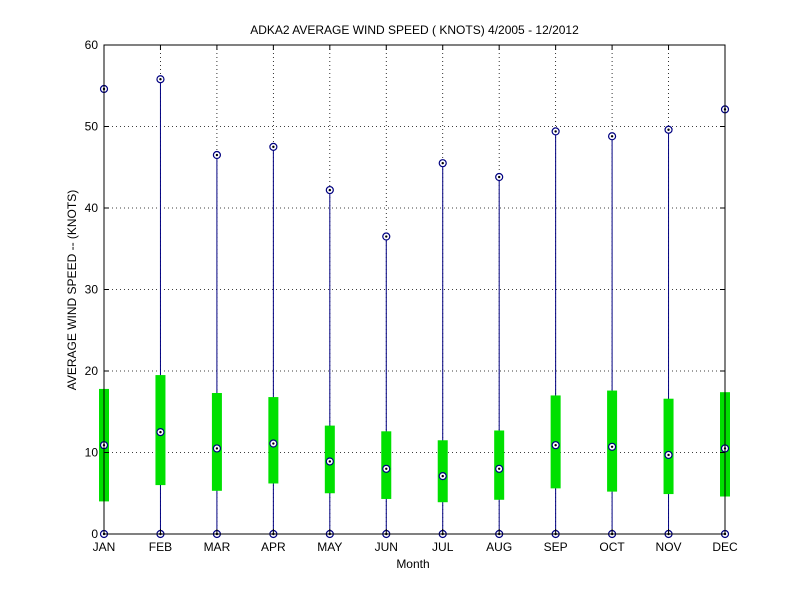 The image size is (800, 600). I want to click on x-tick-label: JUN, so click(386, 547).